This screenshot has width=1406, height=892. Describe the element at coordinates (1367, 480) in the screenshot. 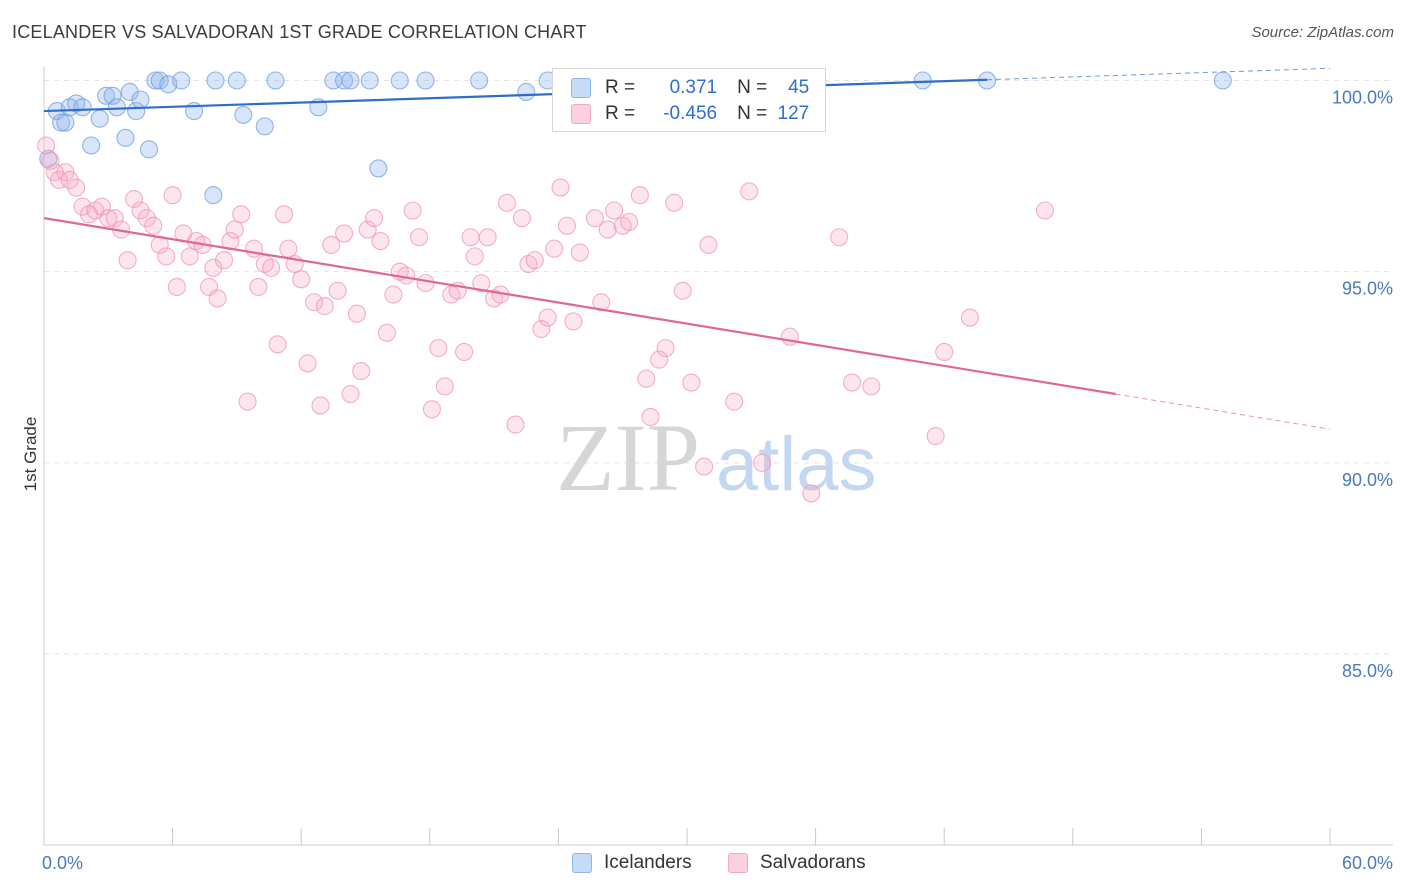

I see `y-tick-label: 90.0%` at that location.